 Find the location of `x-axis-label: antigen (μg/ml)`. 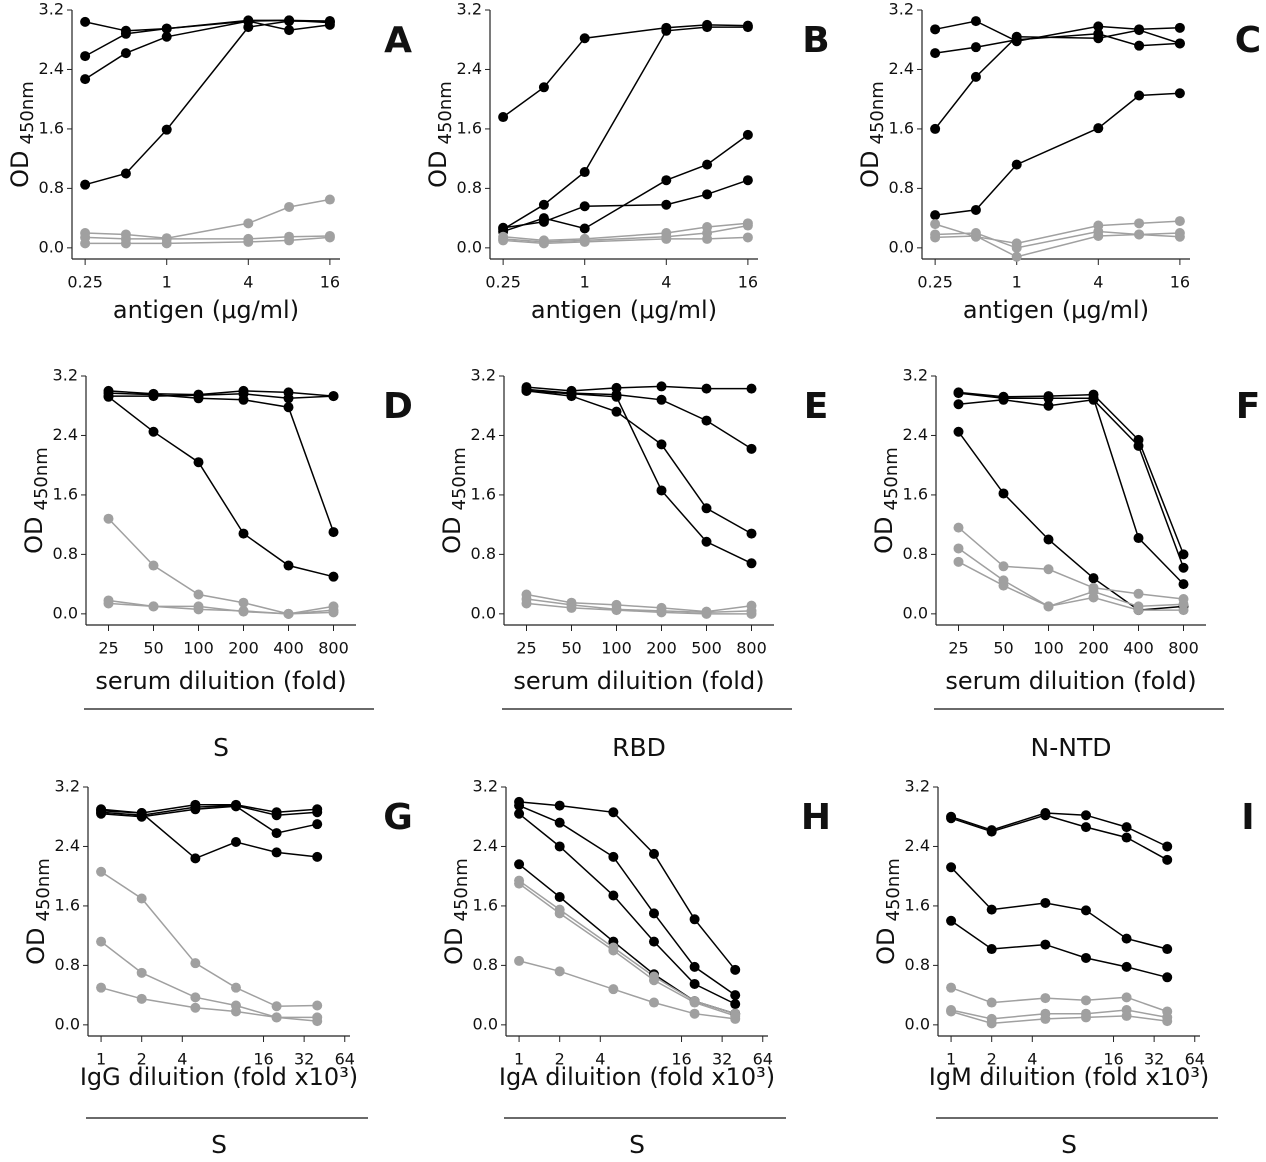

x-axis-label: antigen (μg/ml) is located at coordinates (206, 310).